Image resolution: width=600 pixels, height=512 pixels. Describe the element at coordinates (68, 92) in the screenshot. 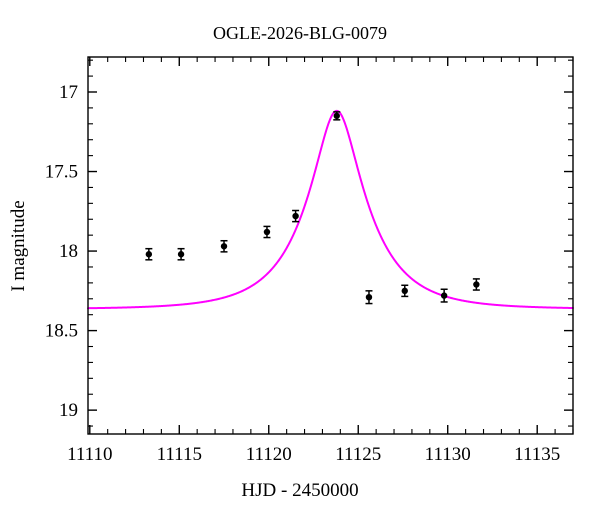

I see `y-tick-label: 17` at that location.